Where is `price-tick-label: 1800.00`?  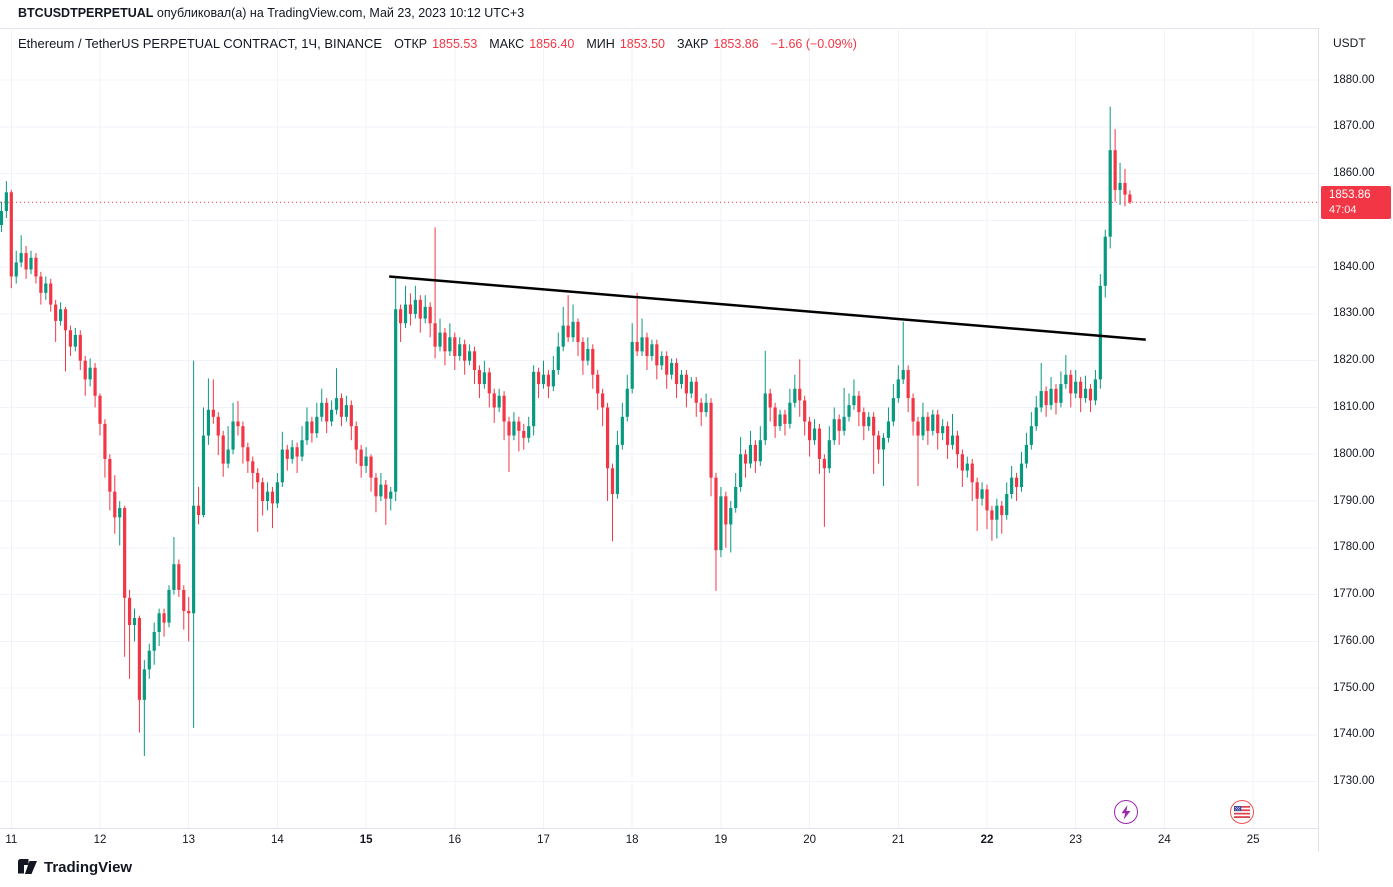
price-tick-label: 1800.00 is located at coordinates (1354, 453).